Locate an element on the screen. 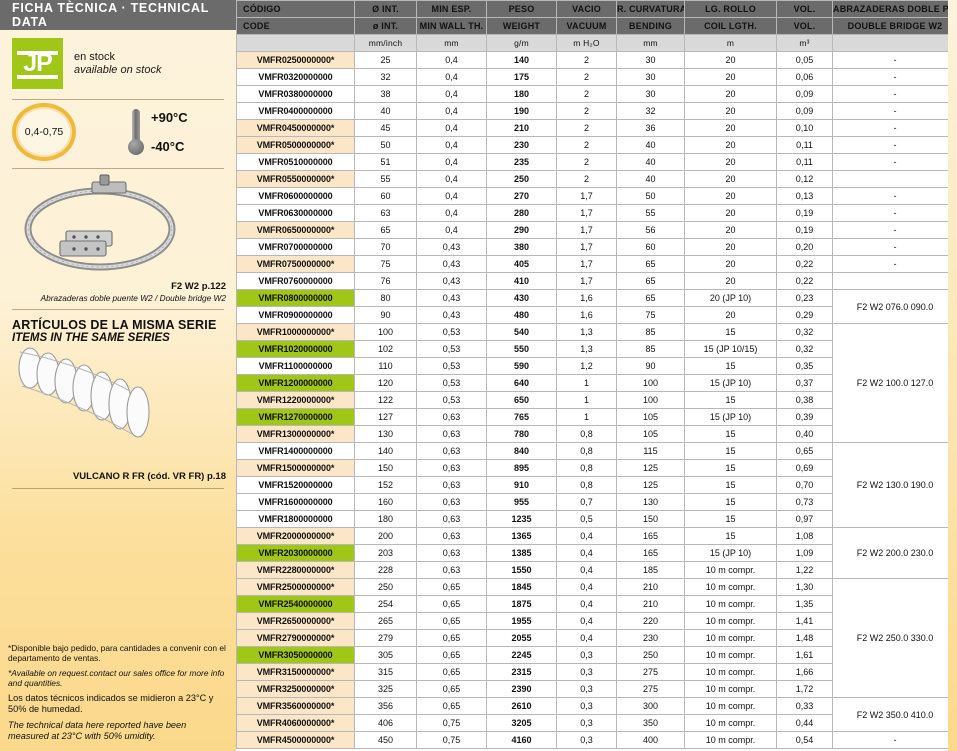  col-header-dint-en: ø INT. is located at coordinates (385, 26).